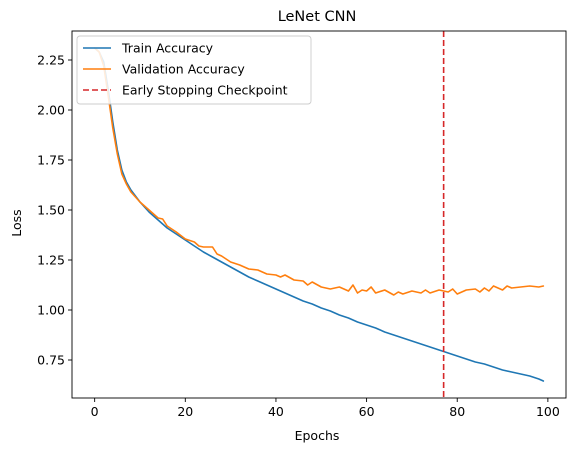 The height and width of the screenshot is (453, 576). What do you see at coordinates (185, 411) in the screenshot?
I see `x-tick-label: 20` at bounding box center [185, 411].